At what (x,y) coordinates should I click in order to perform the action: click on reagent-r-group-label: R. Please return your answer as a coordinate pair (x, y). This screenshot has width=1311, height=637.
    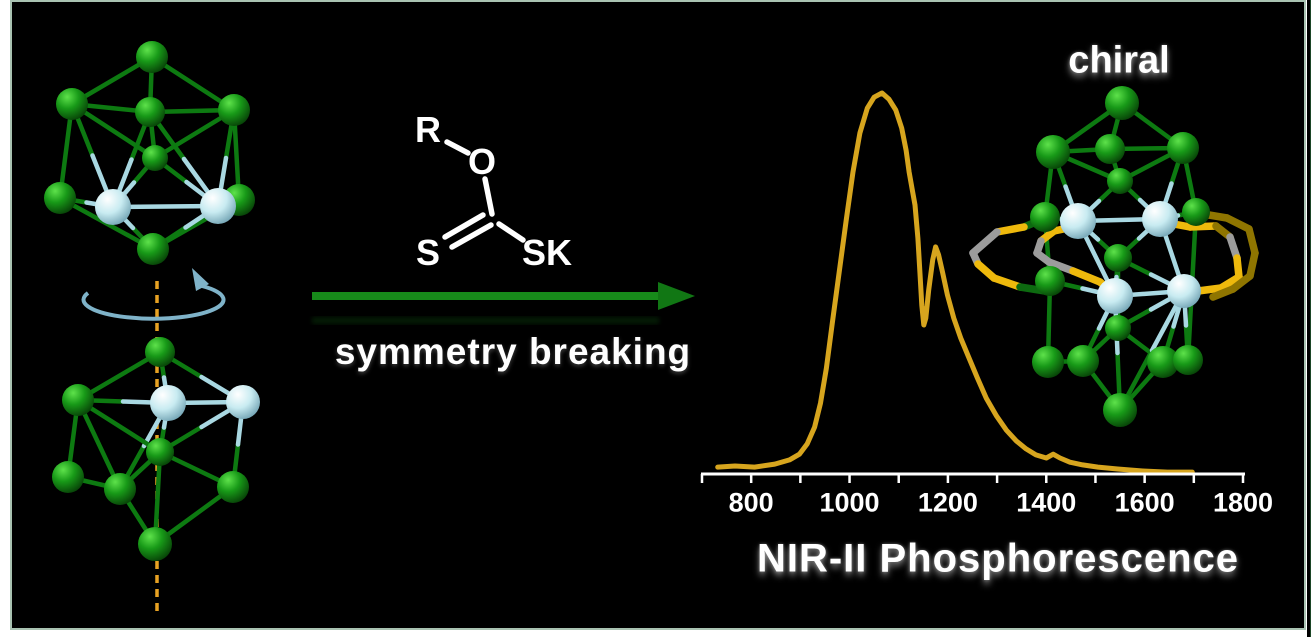
    Looking at the image, I should click on (428, 129).